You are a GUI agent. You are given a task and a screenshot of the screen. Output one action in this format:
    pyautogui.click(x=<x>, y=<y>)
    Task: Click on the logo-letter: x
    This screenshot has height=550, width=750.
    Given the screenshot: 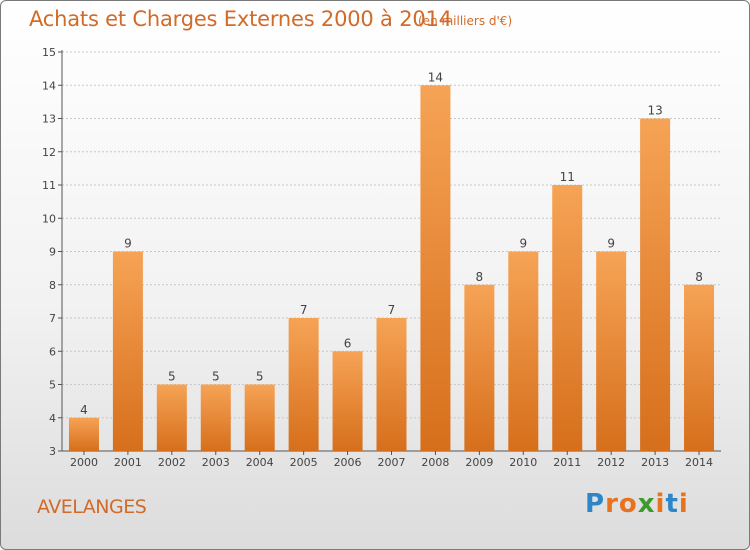 What is the action you would take?
    pyautogui.click(x=646, y=504)
    